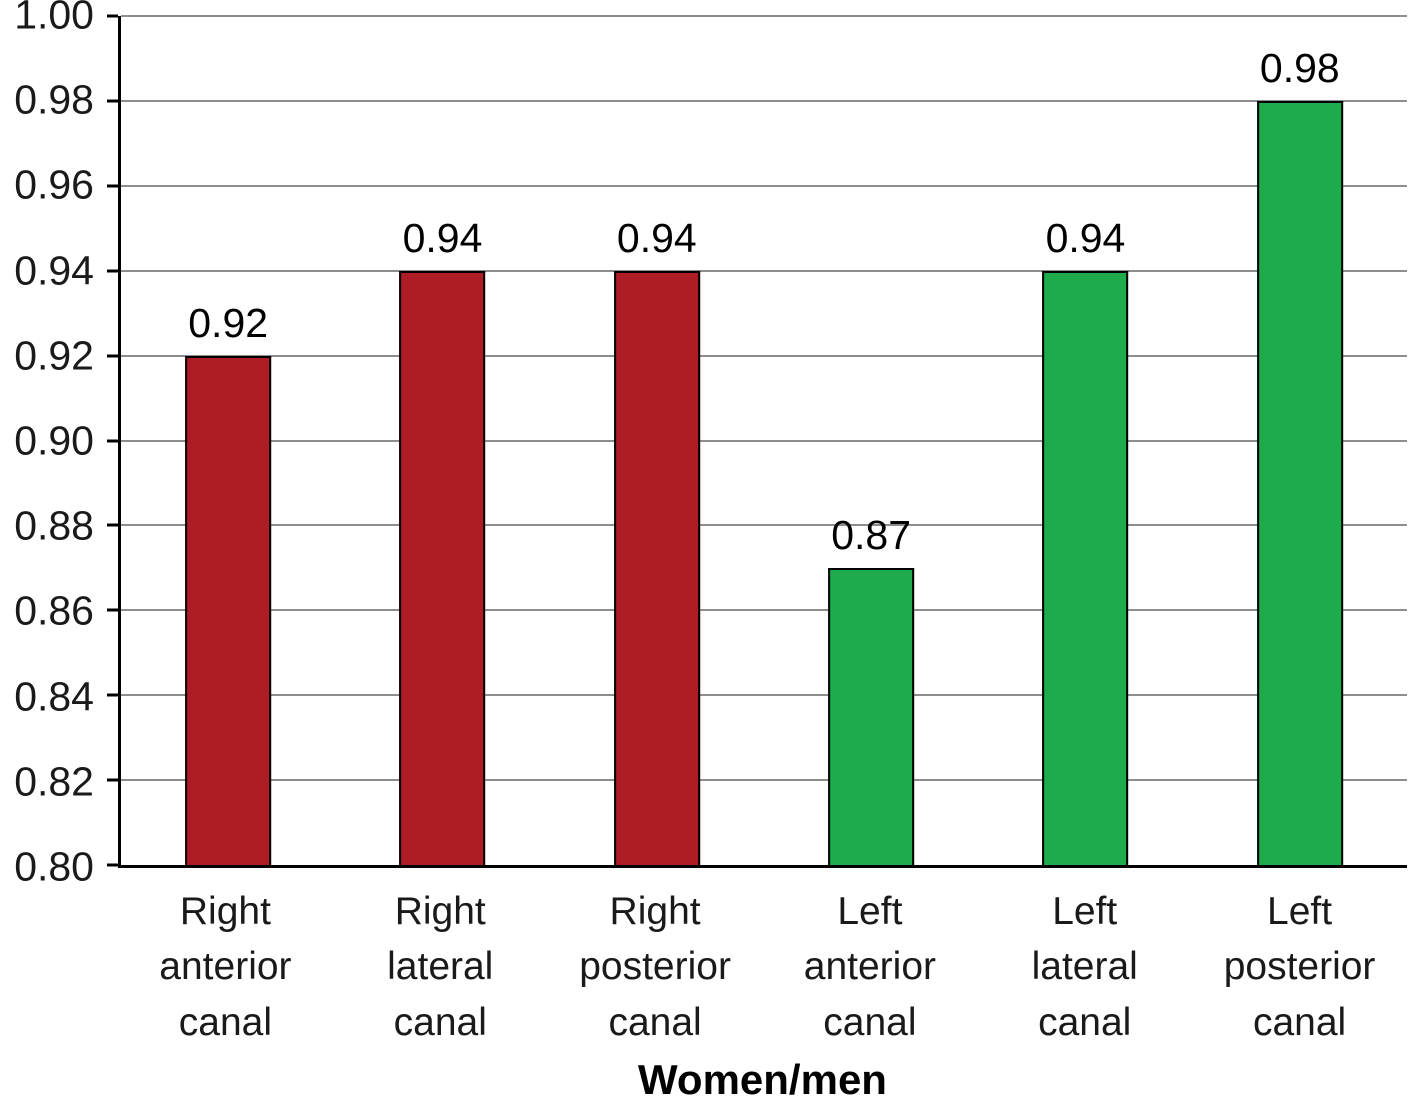  I want to click on bar-right-anterior-canal, so click(228, 610).